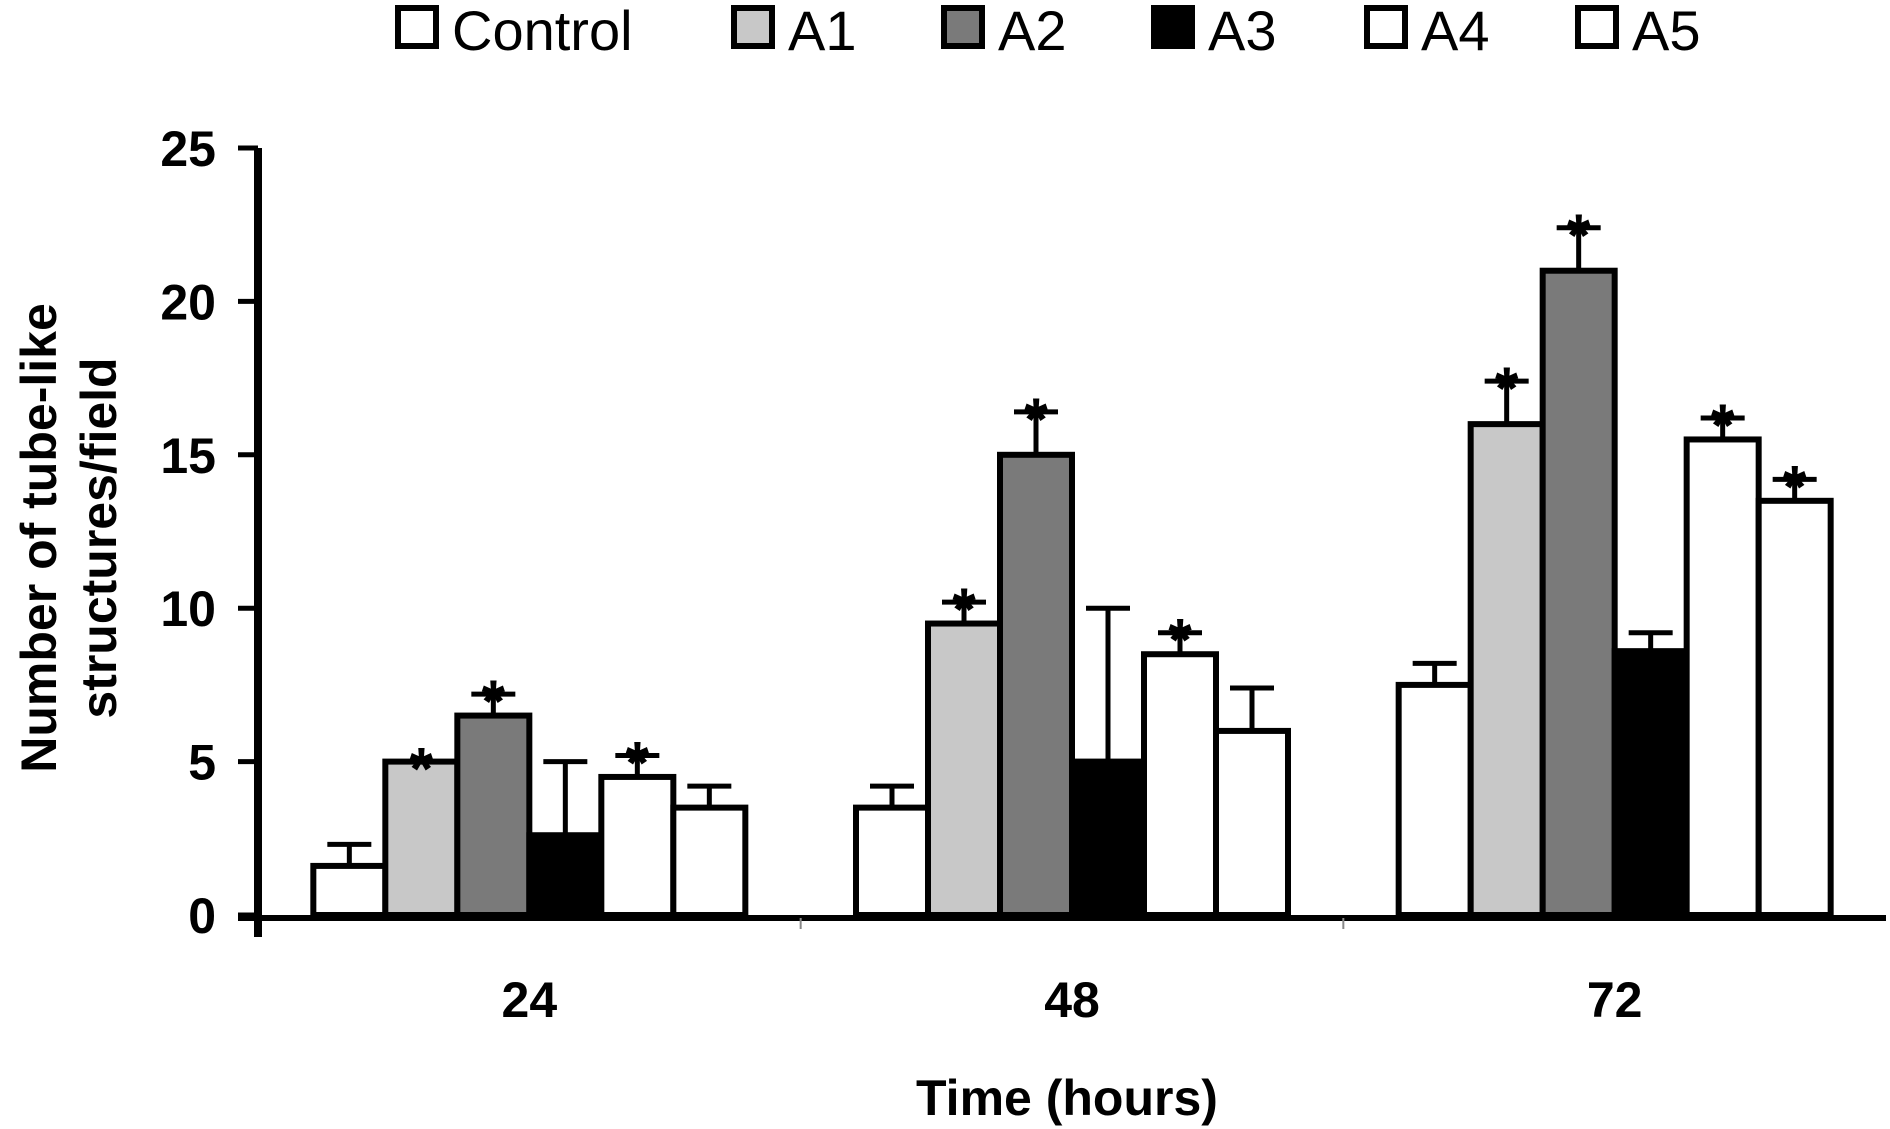  I want to click on x-axis: 24 48 72, so click(1062, 971).